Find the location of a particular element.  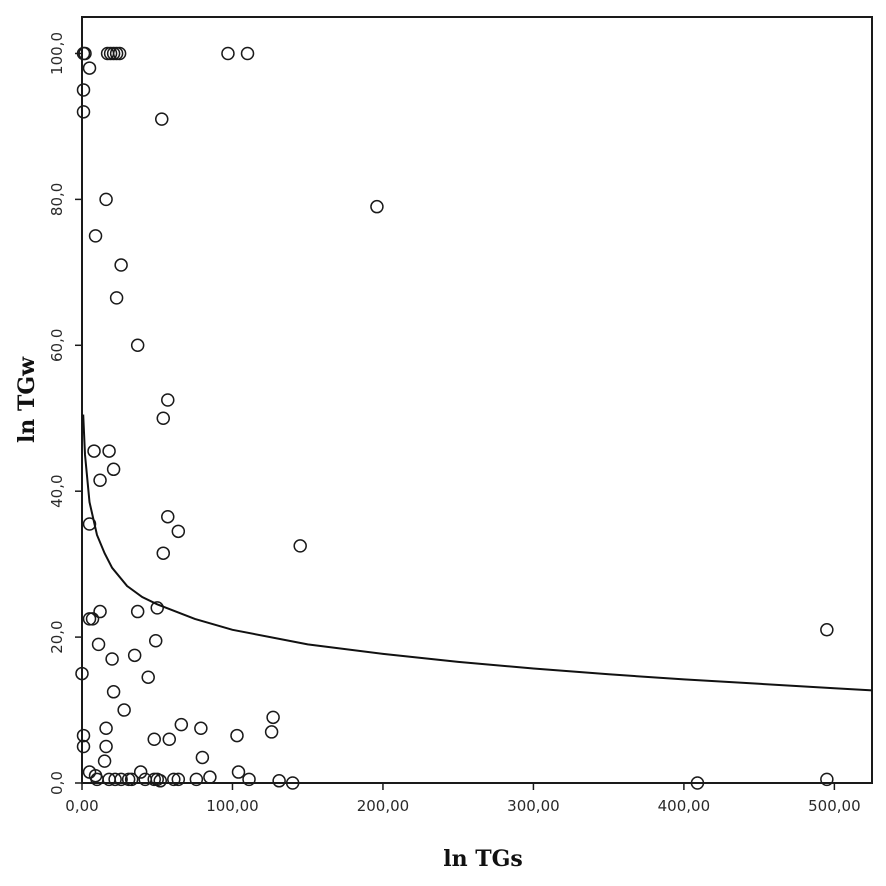

y-tick-label: 20,0 is located at coordinates (57, 636).